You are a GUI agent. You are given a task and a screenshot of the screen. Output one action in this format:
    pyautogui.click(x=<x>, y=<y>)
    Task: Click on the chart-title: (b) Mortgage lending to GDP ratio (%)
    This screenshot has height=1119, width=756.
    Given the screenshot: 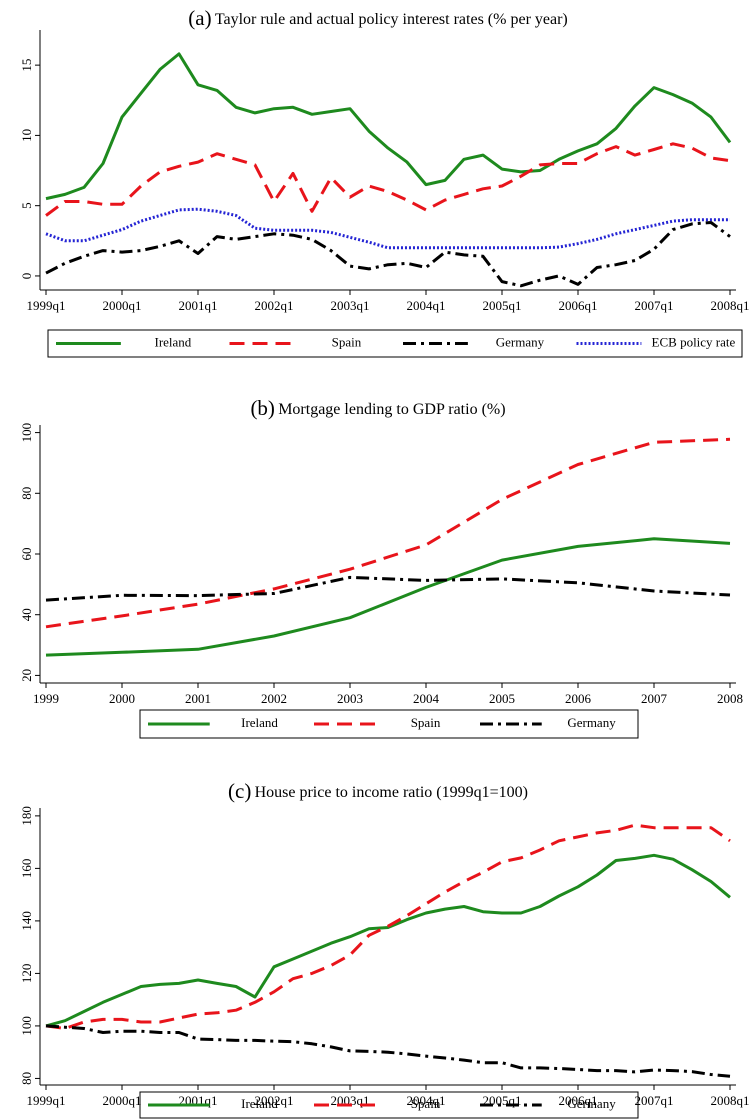 What is the action you would take?
    pyautogui.click(x=377, y=408)
    